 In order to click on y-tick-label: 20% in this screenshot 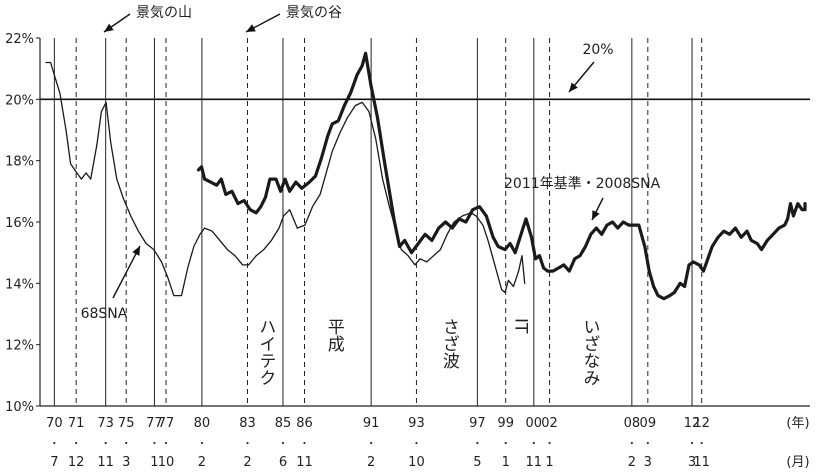, I will do `click(19, 100)`.